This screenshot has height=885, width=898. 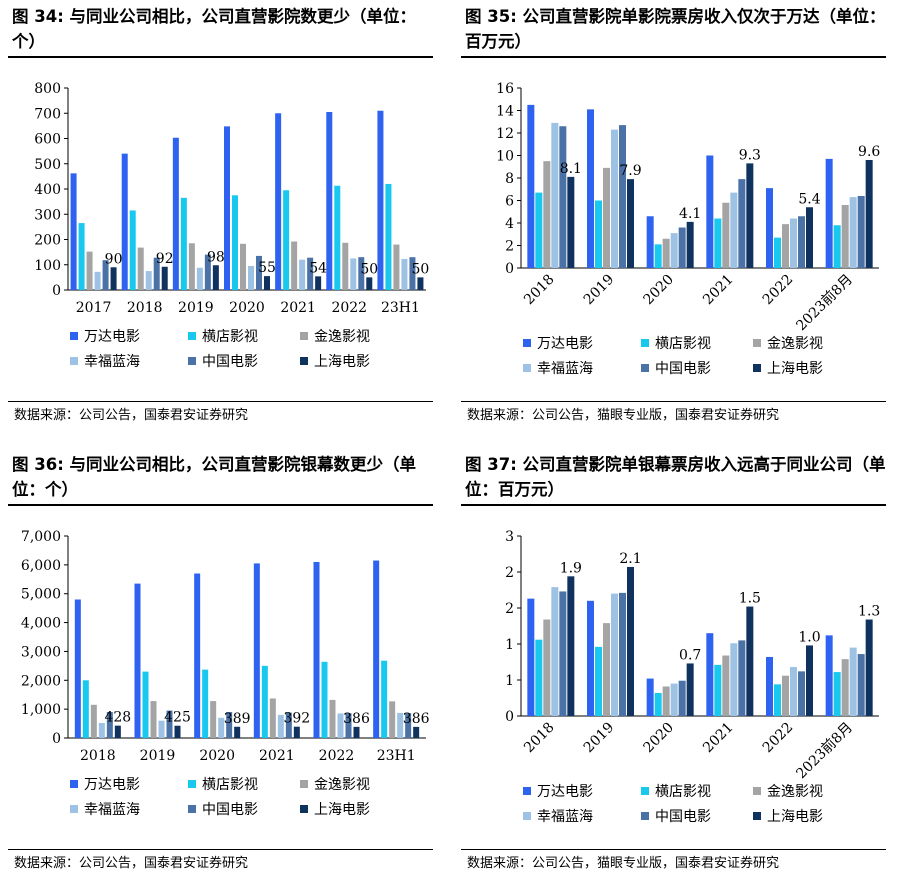 What do you see at coordinates (509, 573) in the screenshot?
I see `y-tick-label: 2` at bounding box center [509, 573].